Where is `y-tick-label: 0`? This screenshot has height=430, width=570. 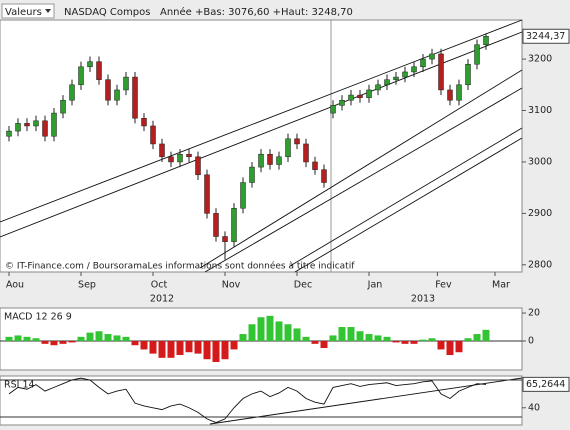 y-tick-label: 0 is located at coordinates (531, 341).